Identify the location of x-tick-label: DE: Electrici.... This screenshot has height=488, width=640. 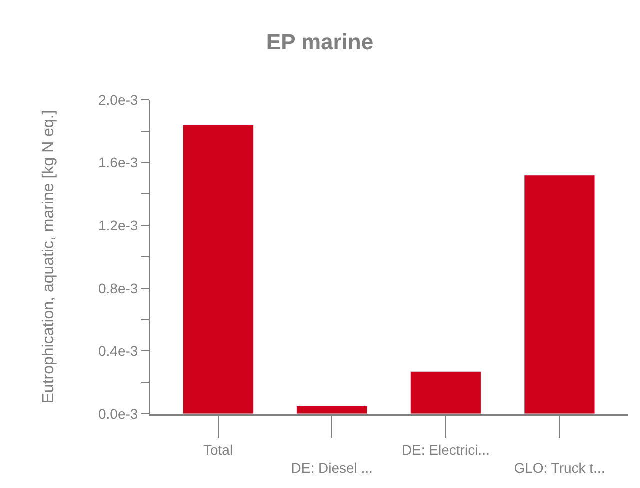
(446, 450).